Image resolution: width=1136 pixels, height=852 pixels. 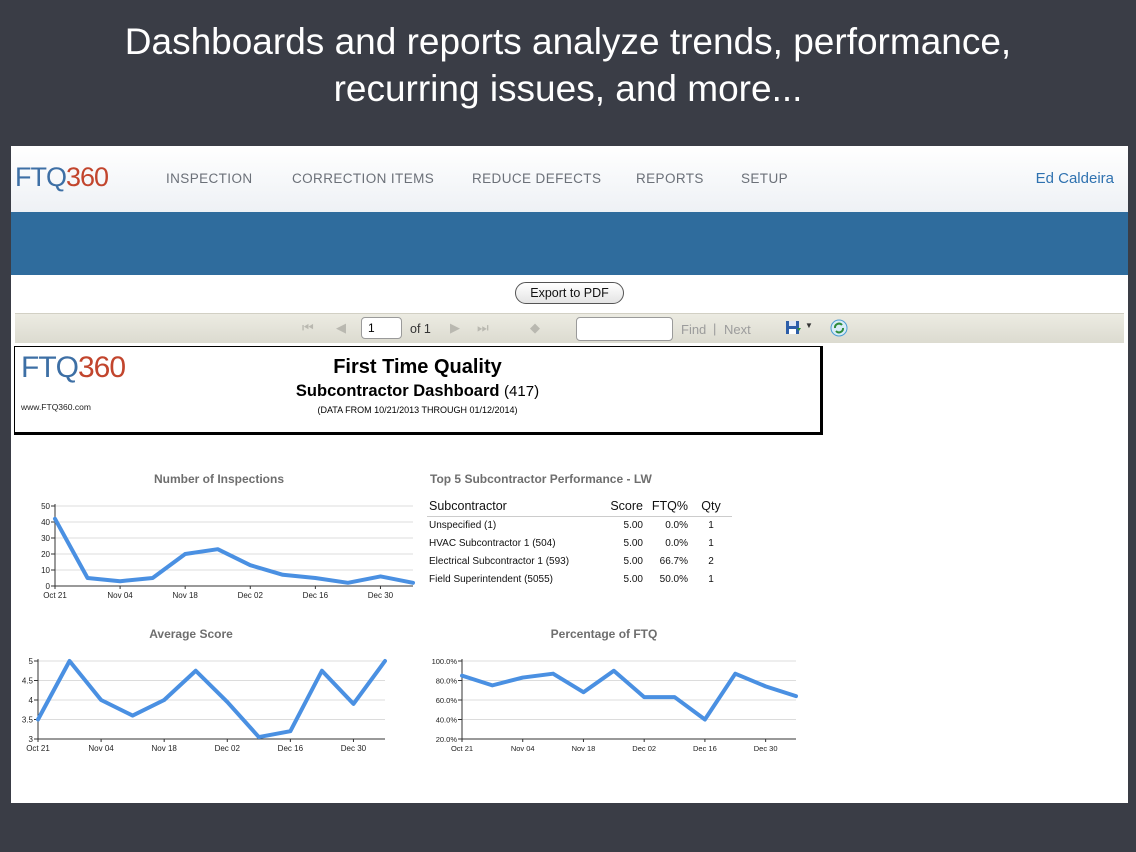 What do you see at coordinates (447, 681) in the screenshot?
I see `y-tick-label: 80.0%` at bounding box center [447, 681].